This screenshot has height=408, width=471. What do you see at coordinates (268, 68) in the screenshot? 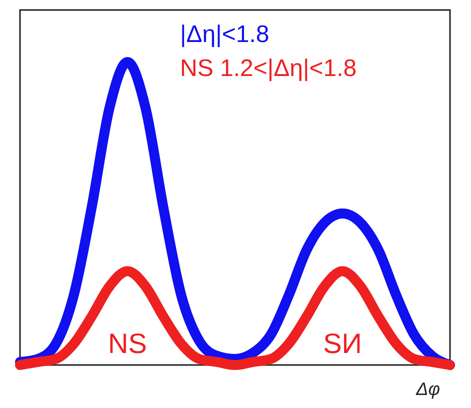
I see `text: NS 1.2<|Δη|<1.8` at bounding box center [268, 68].